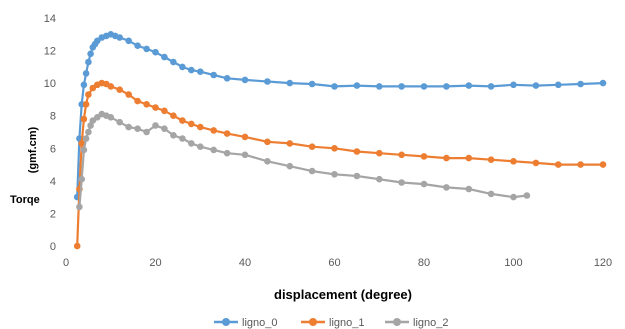 Image resolution: width=625 pixels, height=329 pixels. Describe the element at coordinates (259, 323) in the screenshot. I see `legend-label-ligno_0: ligno_0` at that location.